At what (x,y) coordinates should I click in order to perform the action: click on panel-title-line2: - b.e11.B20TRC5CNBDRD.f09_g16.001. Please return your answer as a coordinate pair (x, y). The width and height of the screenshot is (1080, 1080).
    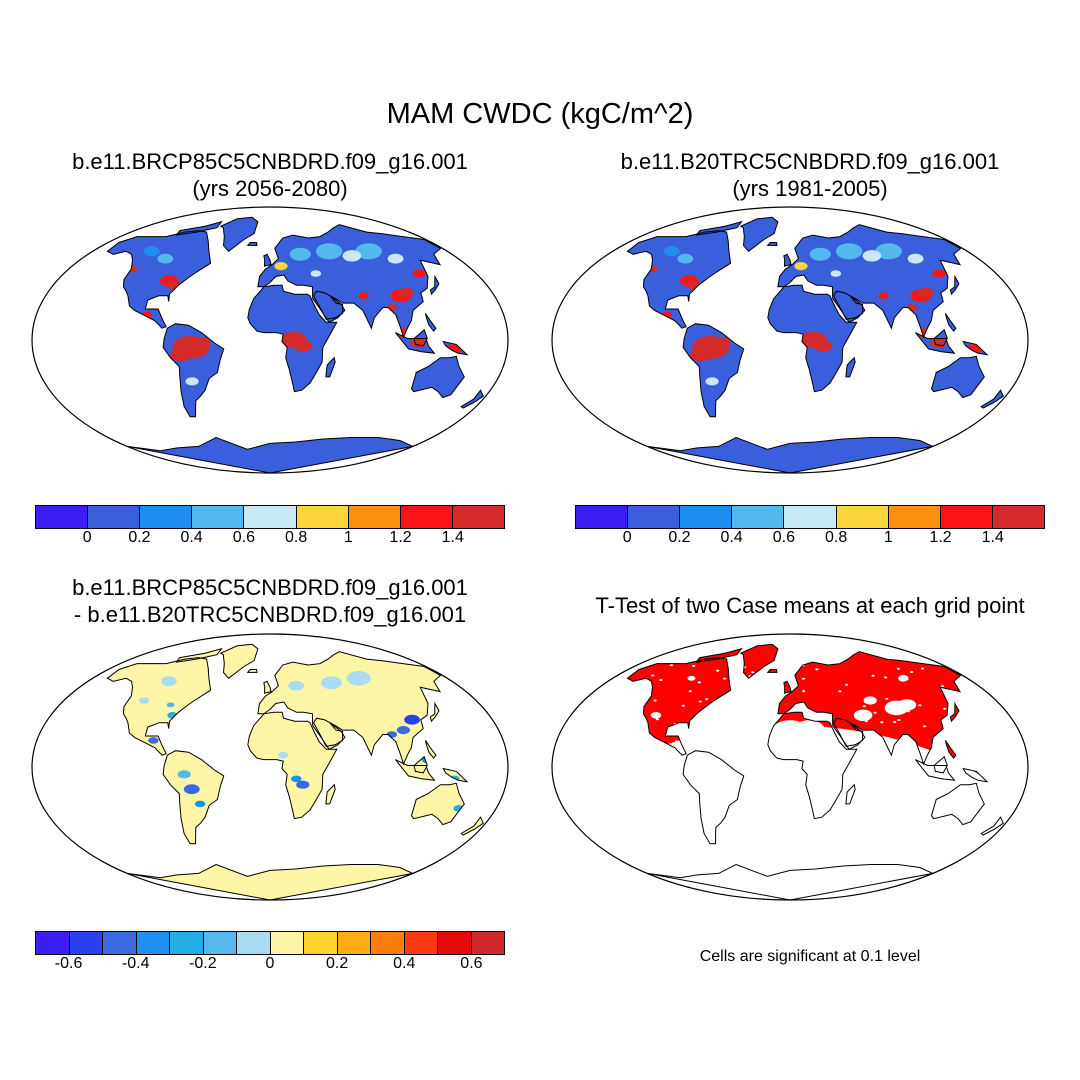
    Looking at the image, I should click on (270, 614).